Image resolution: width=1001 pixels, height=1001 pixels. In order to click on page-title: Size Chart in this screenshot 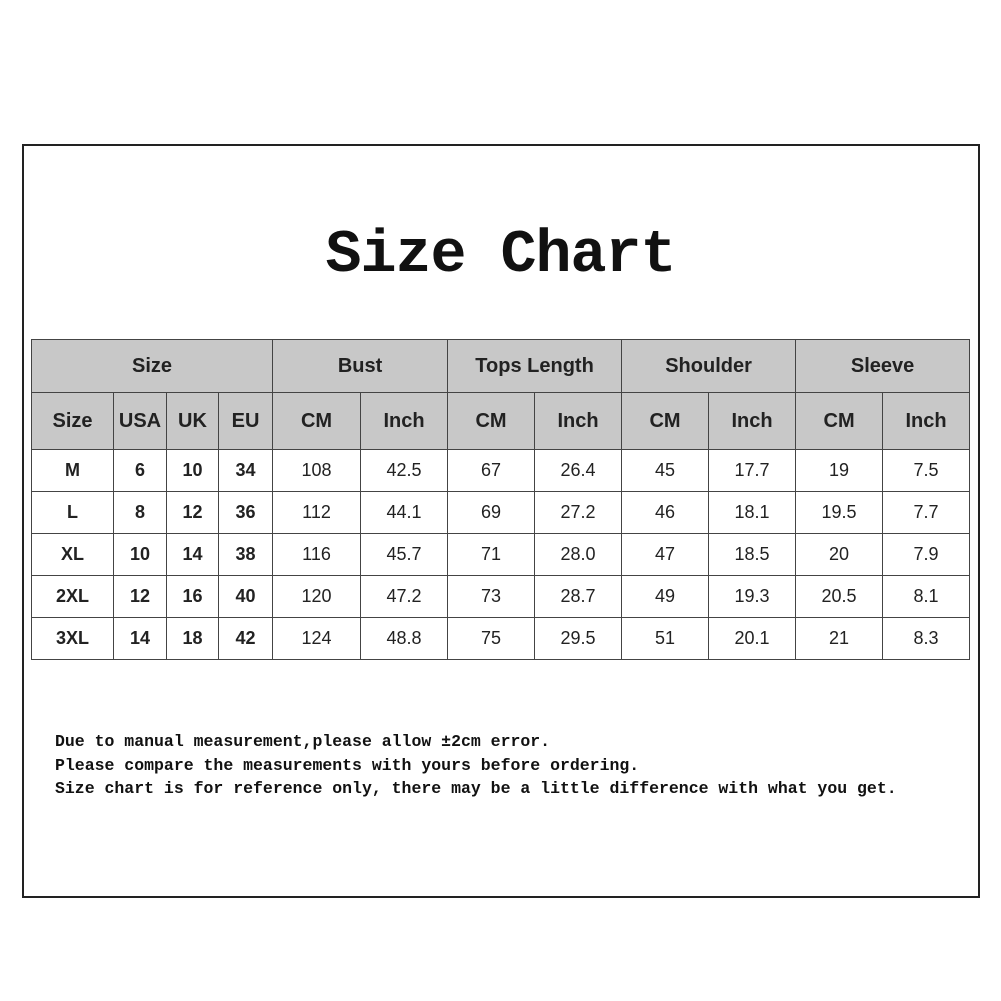, I will do `click(500, 256)`.